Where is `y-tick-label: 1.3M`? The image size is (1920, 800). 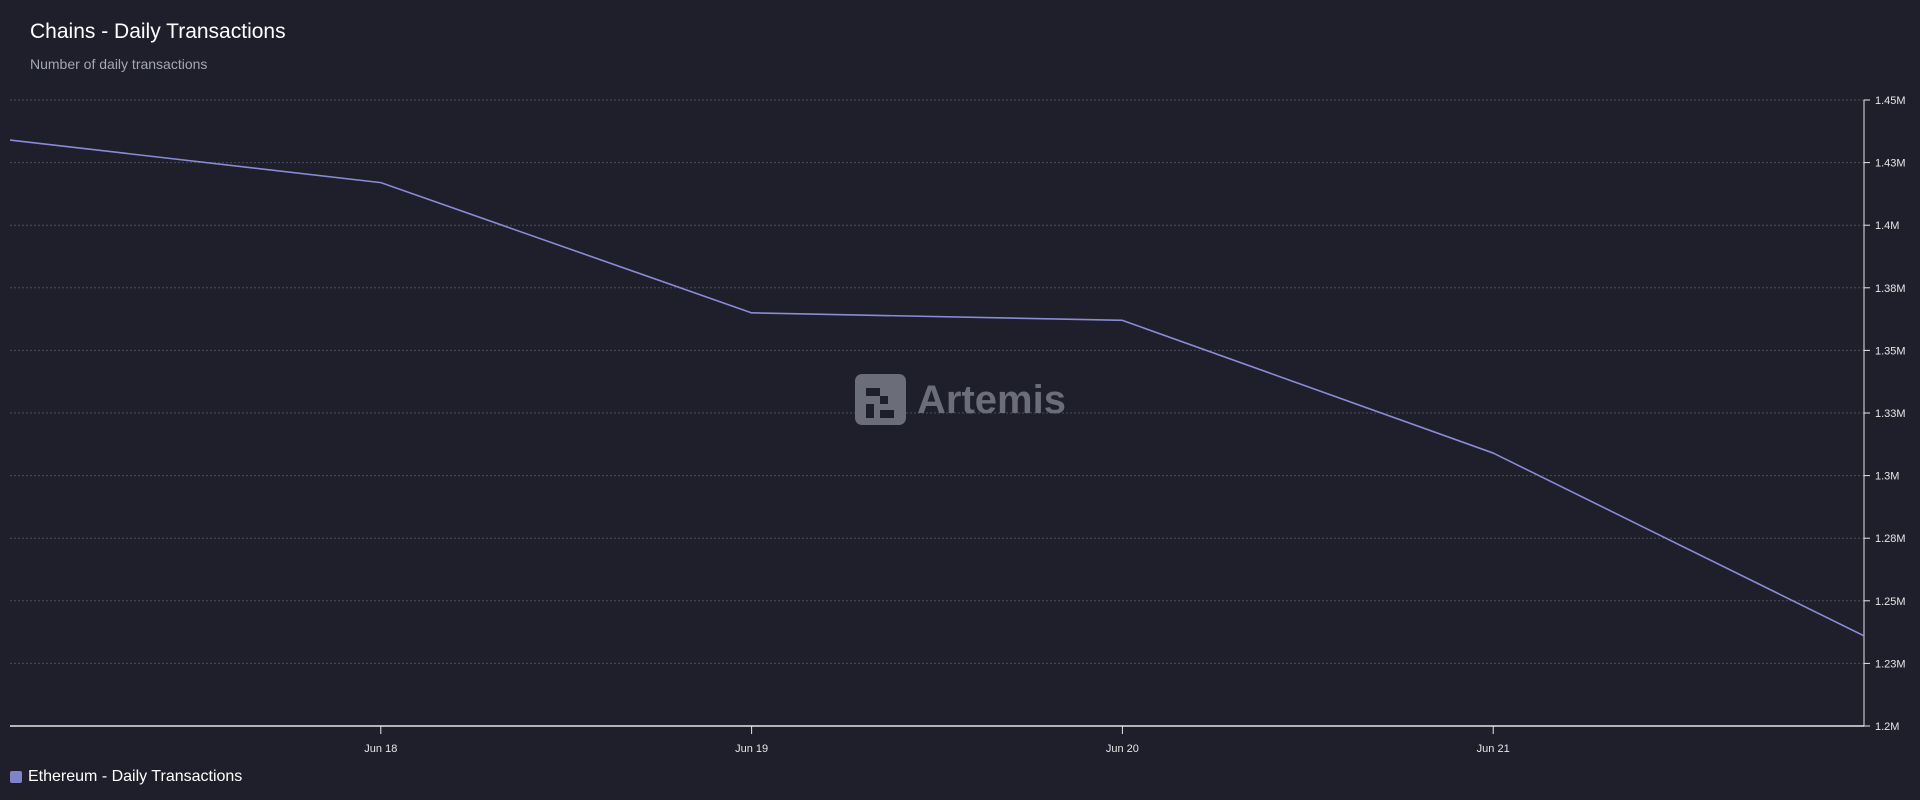 y-tick-label: 1.3M is located at coordinates (1887, 477).